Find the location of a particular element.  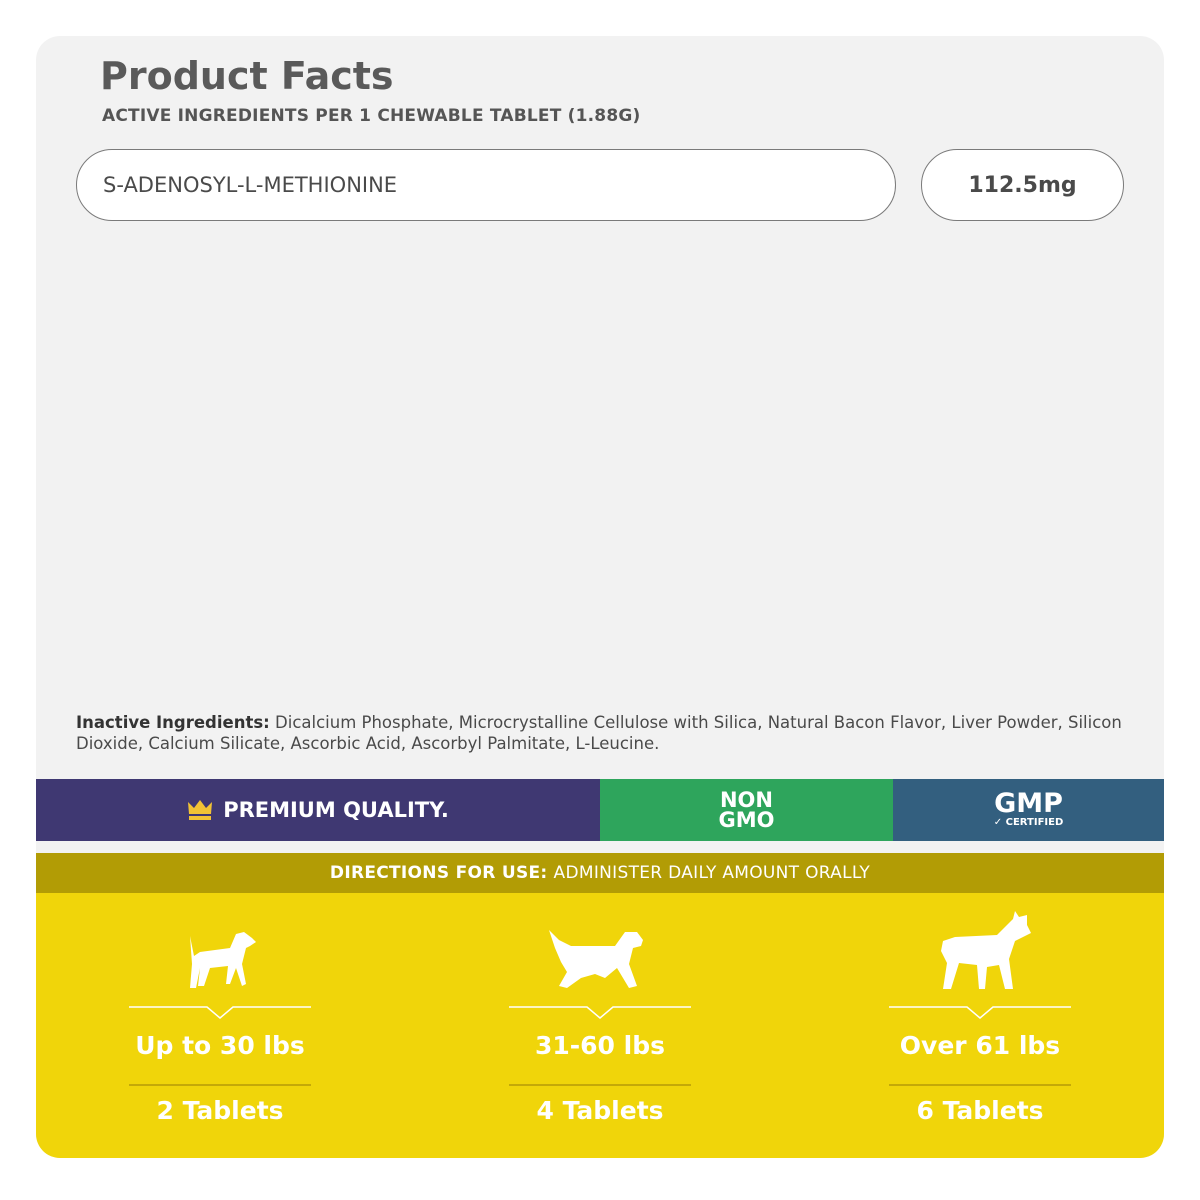

weight-range: Up to 30 lbs is located at coordinates (220, 1045).